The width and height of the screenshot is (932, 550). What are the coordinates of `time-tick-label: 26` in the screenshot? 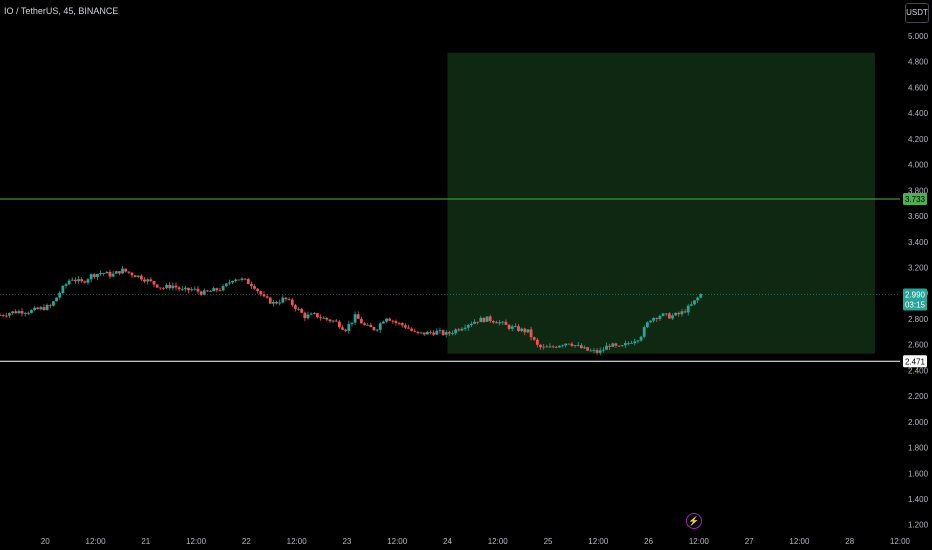 It's located at (648, 541).